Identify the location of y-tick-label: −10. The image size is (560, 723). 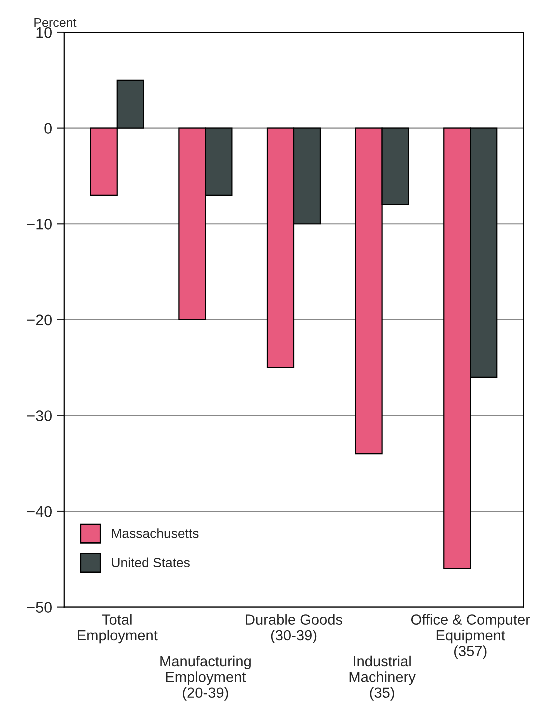
(39, 224).